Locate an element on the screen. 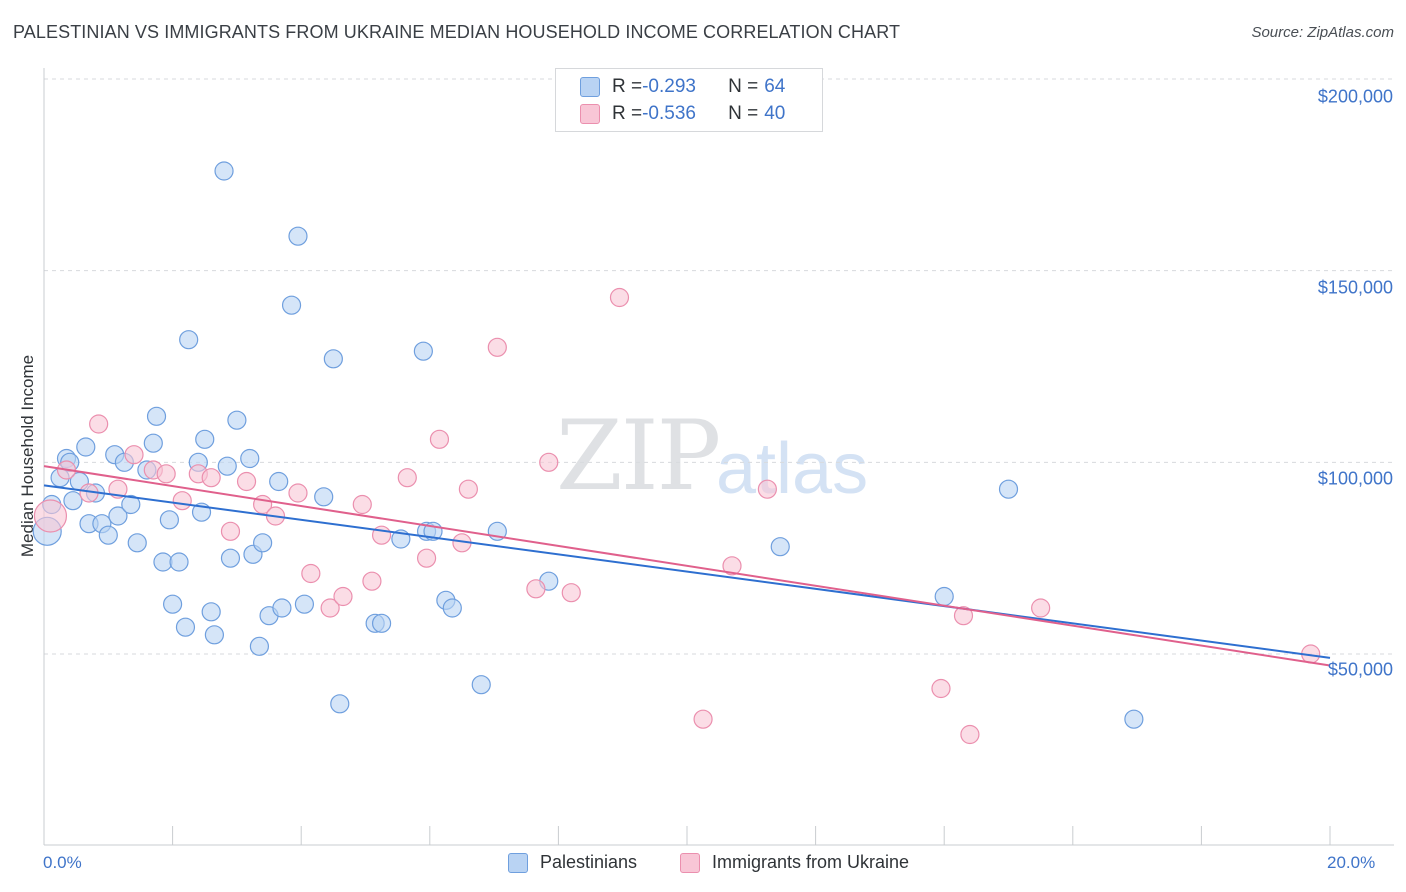 The image size is (1406, 892). legend-row-palestinians: R = -0.293 N = 64 is located at coordinates (682, 87).